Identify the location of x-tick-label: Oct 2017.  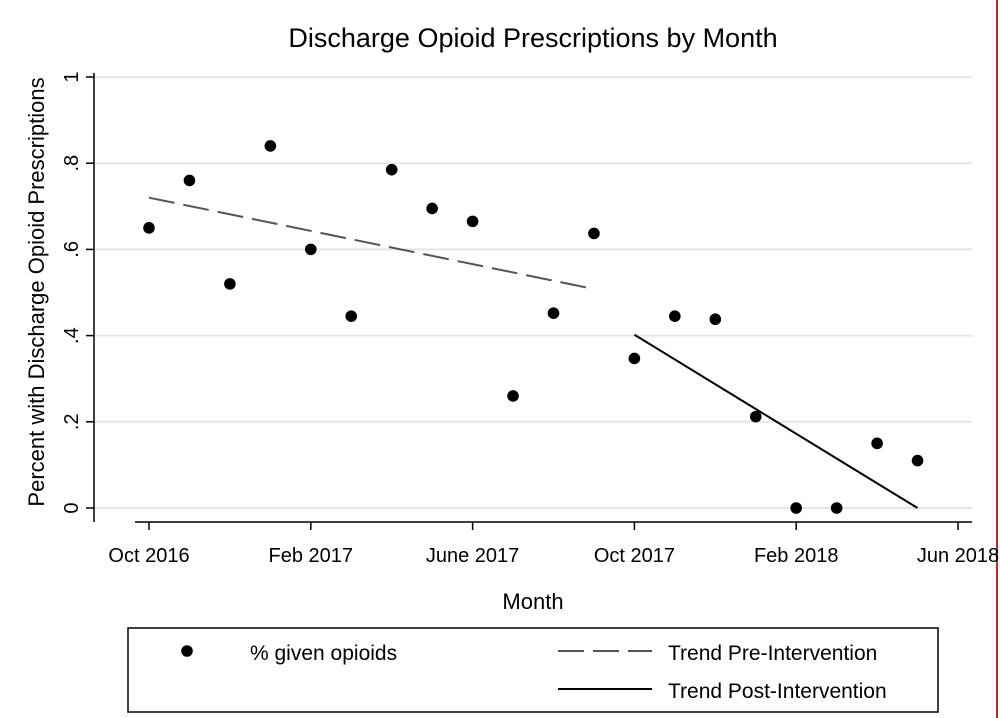
(634, 556).